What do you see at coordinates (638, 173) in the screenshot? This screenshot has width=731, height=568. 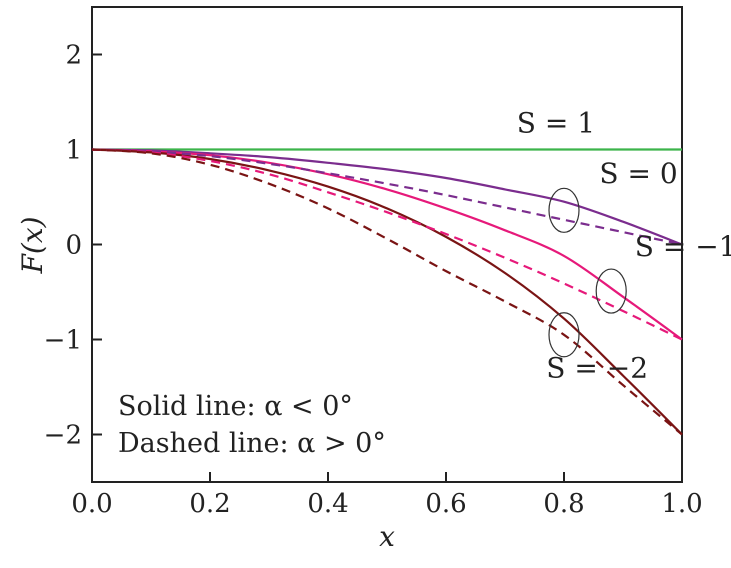 I see `series-annotation: S = 0` at bounding box center [638, 173].